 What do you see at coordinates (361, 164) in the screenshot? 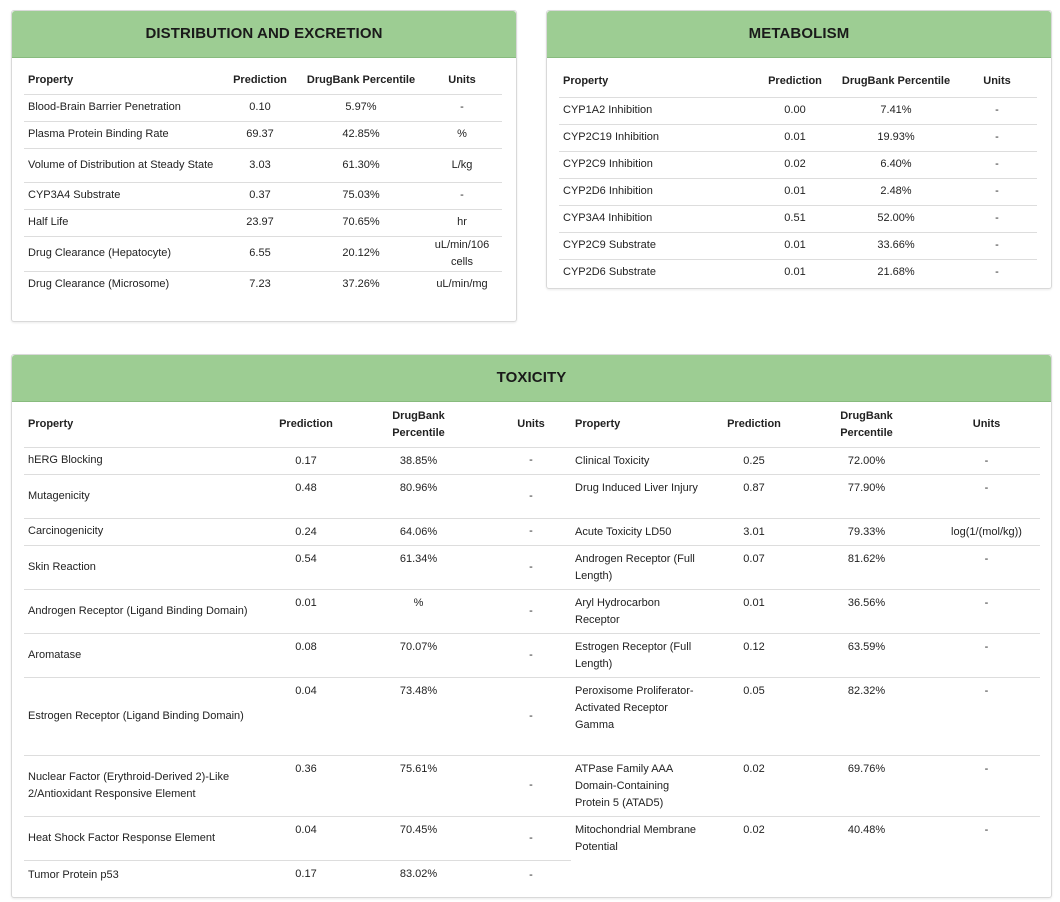
I see `percentile-cell: 61.30%` at bounding box center [361, 164].